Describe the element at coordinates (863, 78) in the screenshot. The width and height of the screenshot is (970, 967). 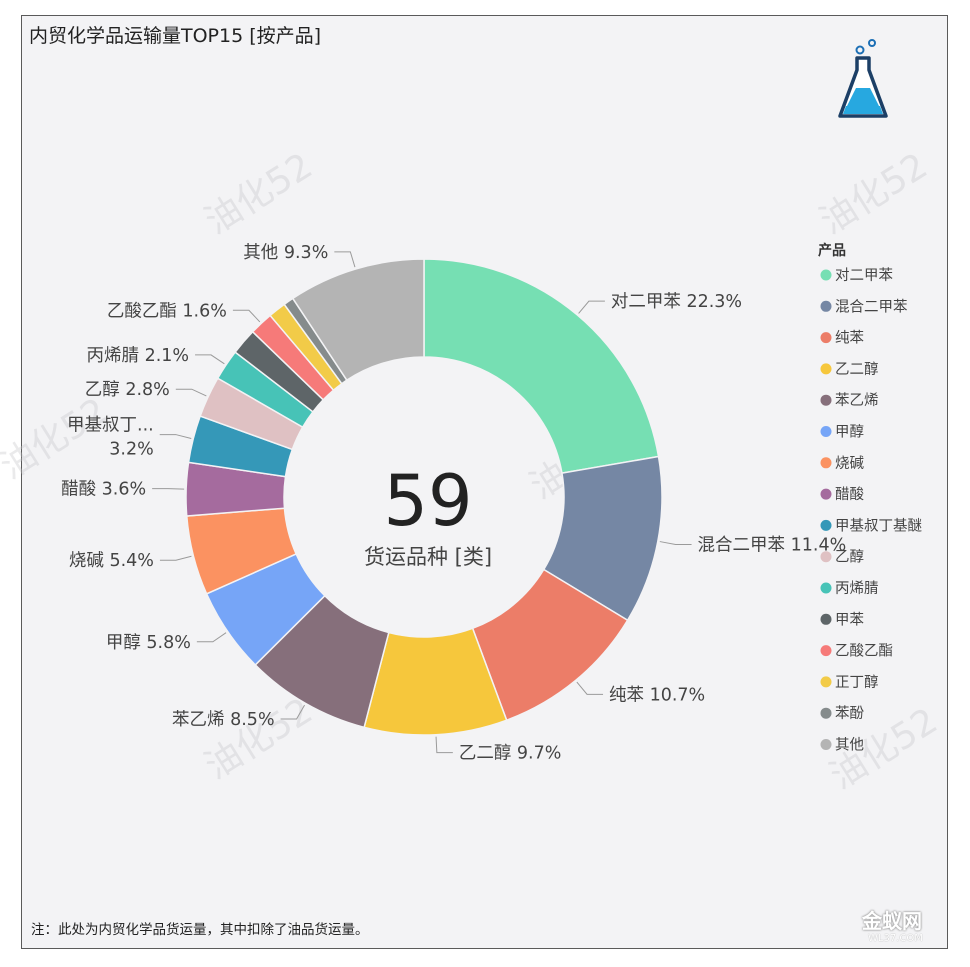
I see `flask-icon` at that location.